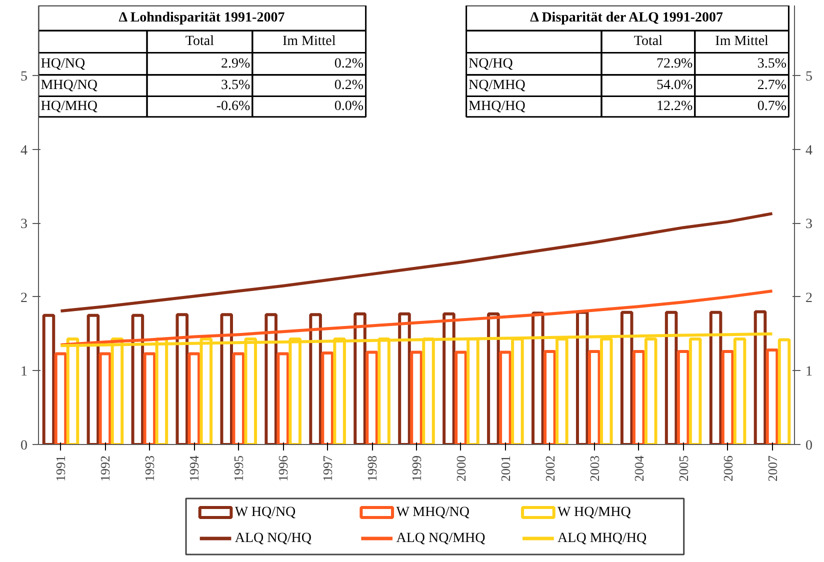  I want to click on x-tick-label: 2006, so click(728, 468).